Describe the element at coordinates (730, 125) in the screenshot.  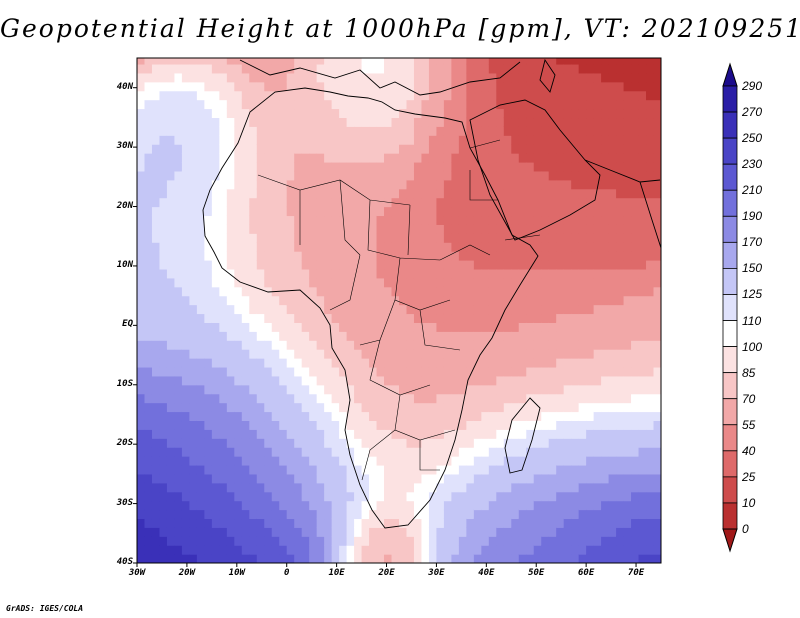
I see `colorbar-segment` at that location.